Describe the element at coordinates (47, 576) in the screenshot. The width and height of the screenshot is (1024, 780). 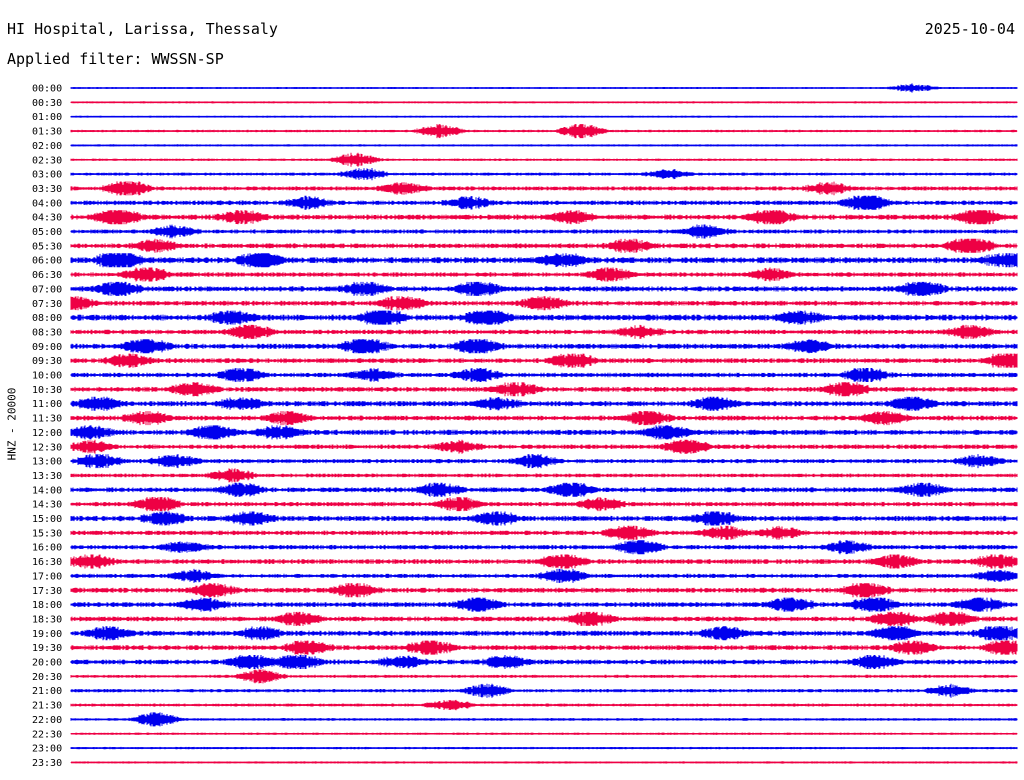
I see `row-label-1700: 17:00` at that location.